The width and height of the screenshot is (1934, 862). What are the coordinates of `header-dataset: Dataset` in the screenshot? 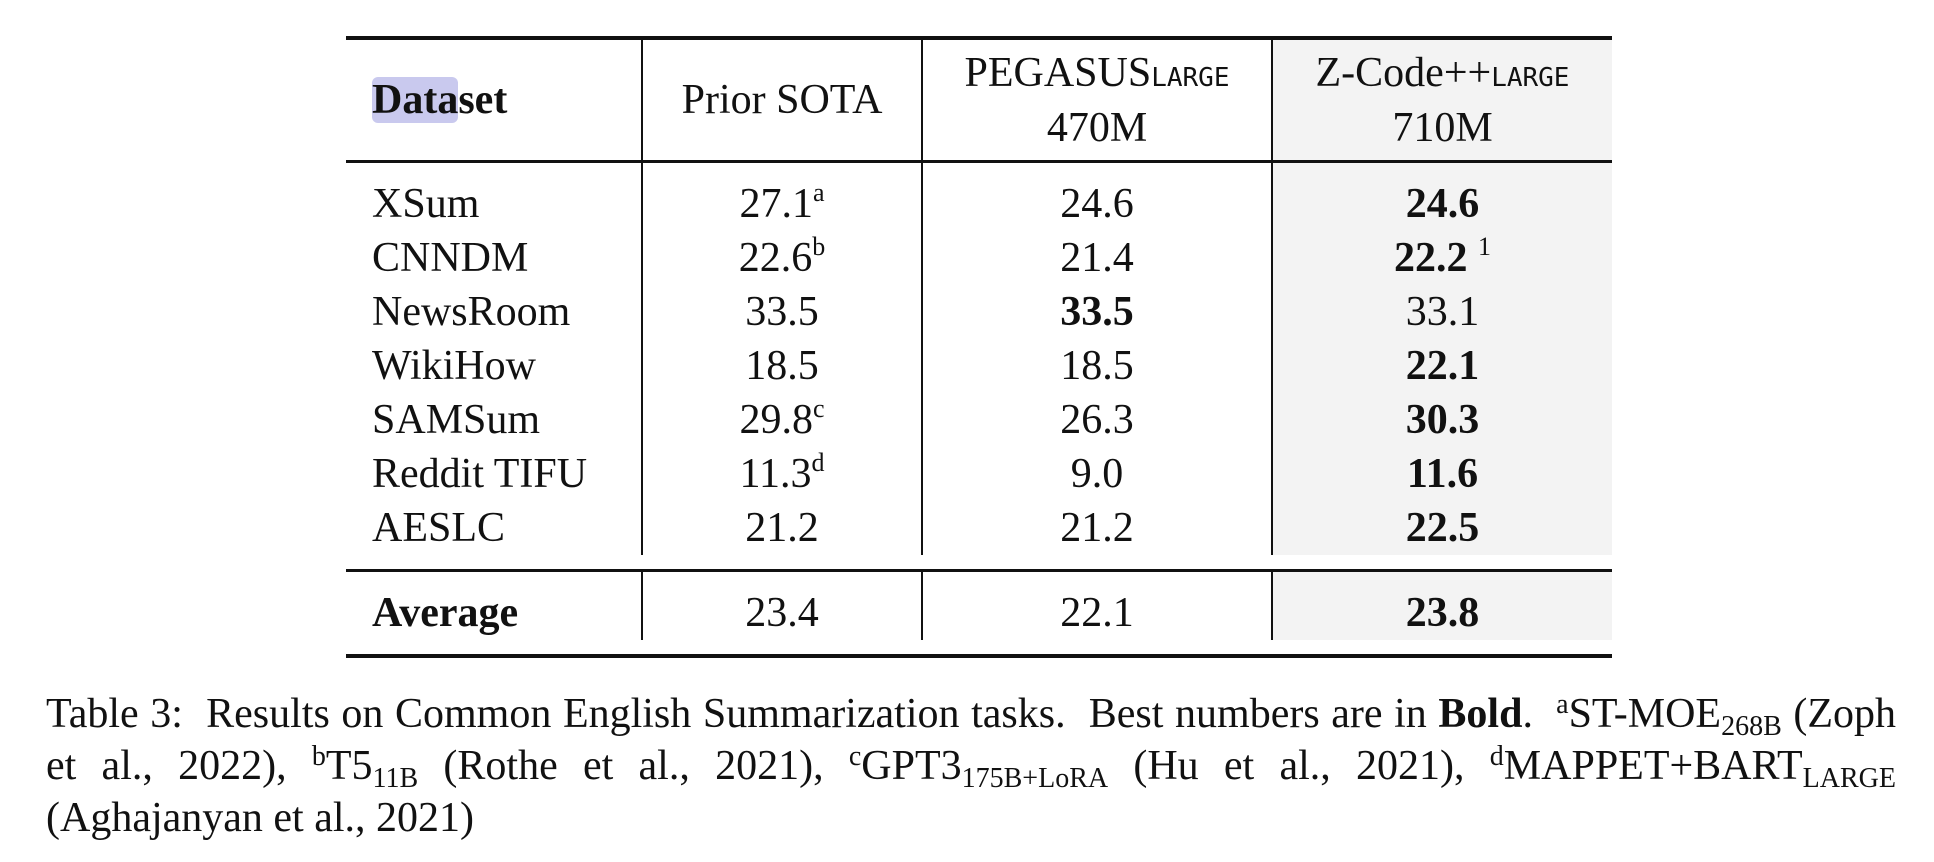 It's located at (494, 100).